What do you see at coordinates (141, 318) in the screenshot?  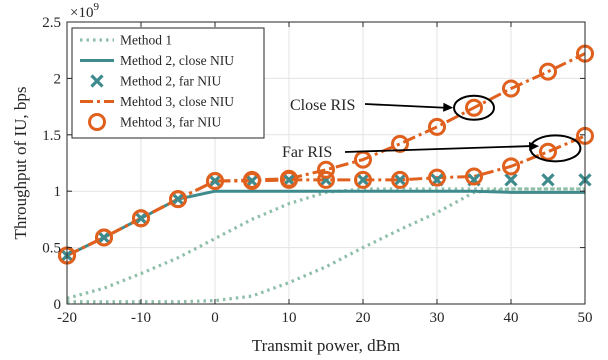 I see `x-tick-label: -10` at bounding box center [141, 318].